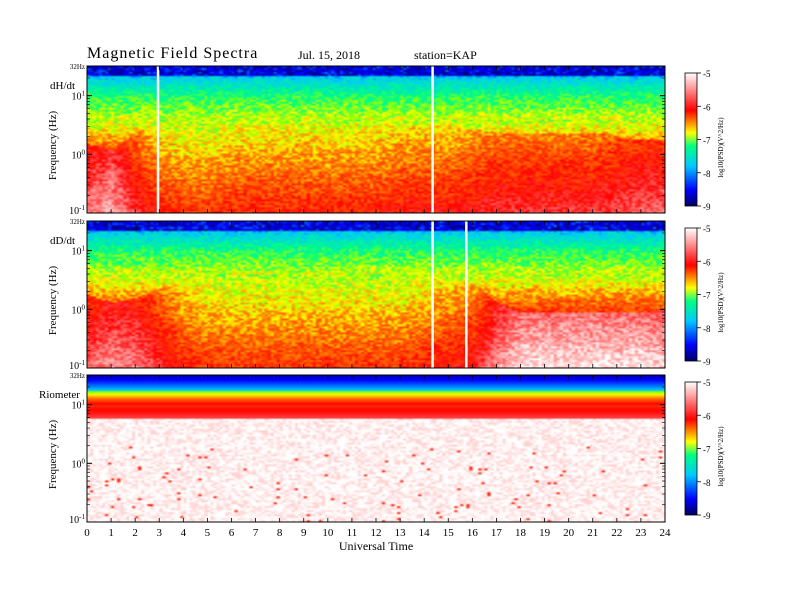 This screenshot has height=612, width=792. Describe the element at coordinates (376, 546) in the screenshot. I see `xlabel: Universal Time` at that location.